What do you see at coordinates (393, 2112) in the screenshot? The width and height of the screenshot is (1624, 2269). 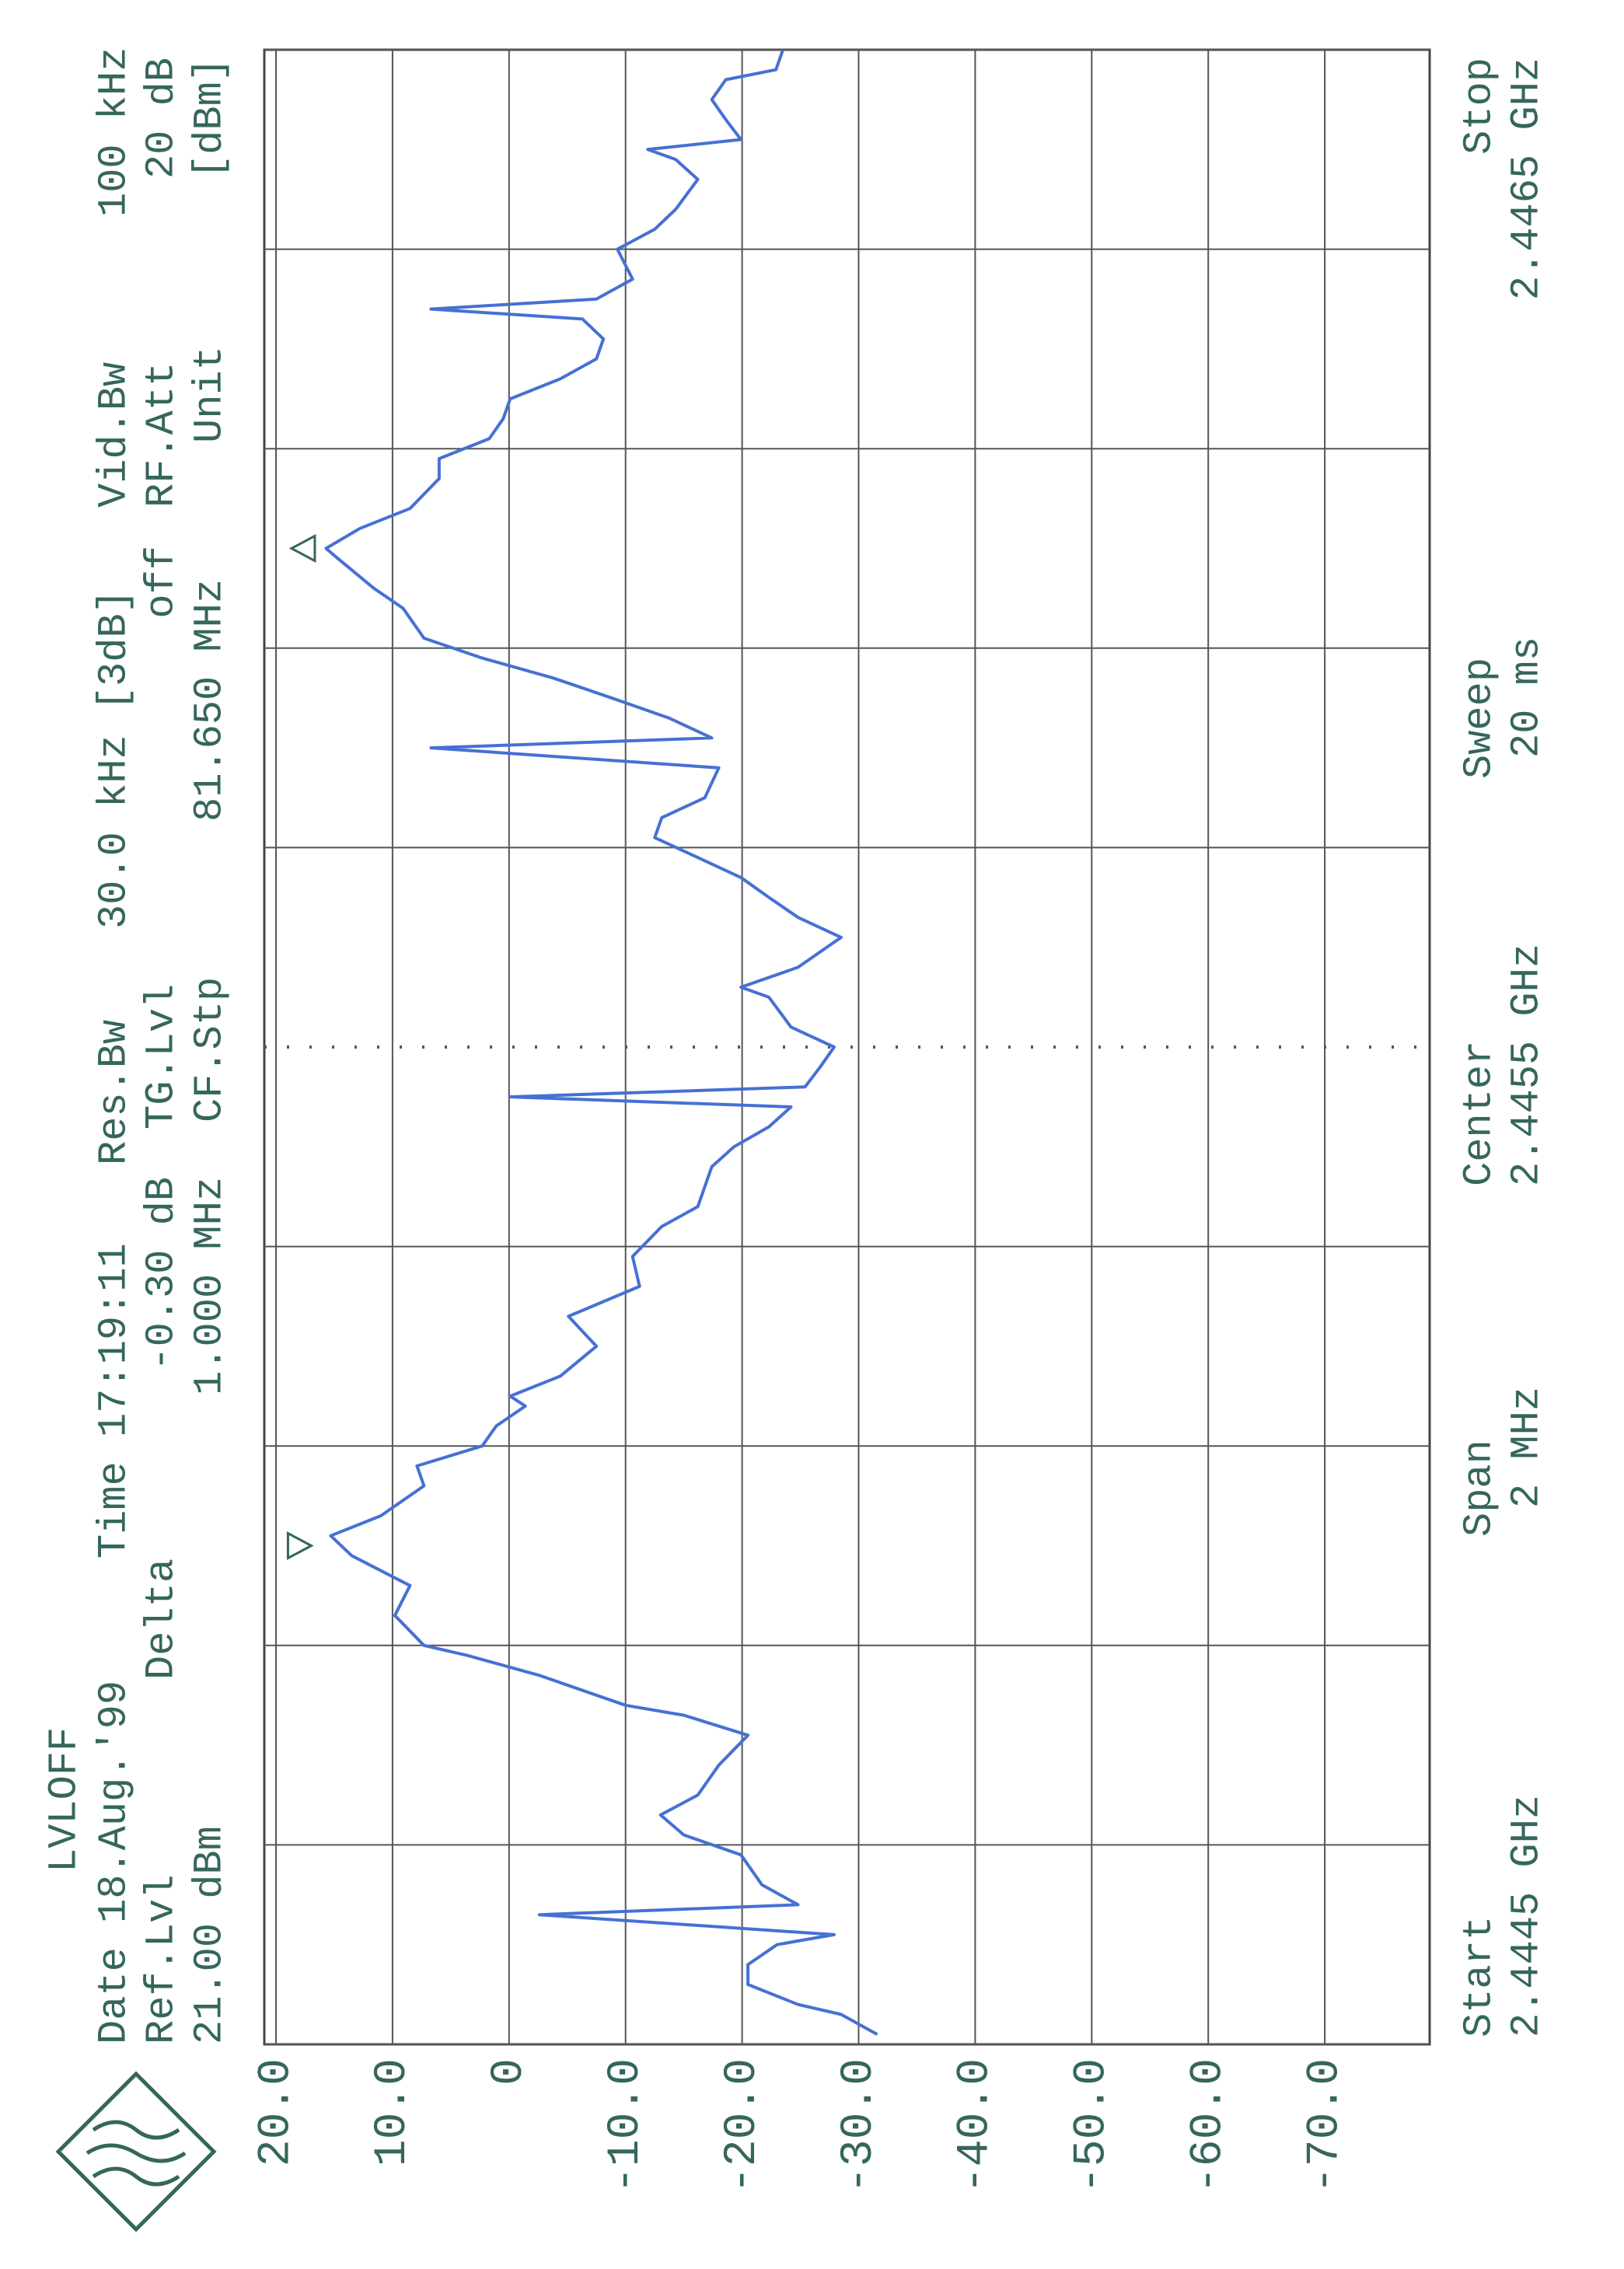 I see `y-tick-label: 10.0` at bounding box center [393, 2112].